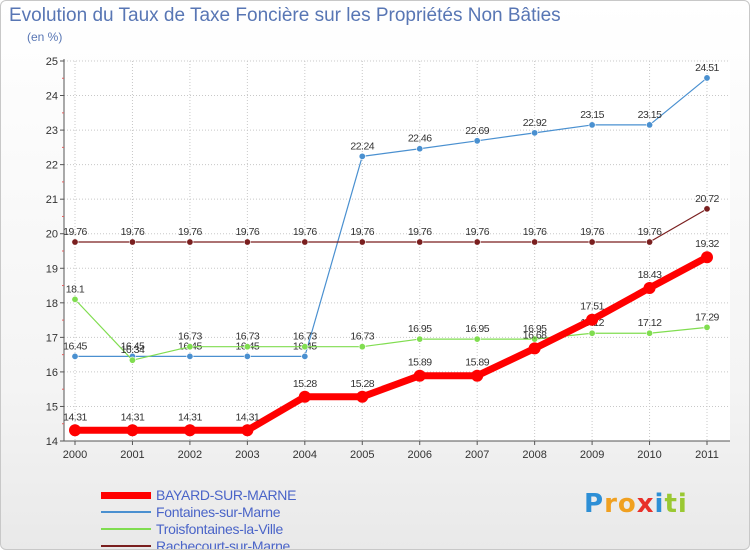 The height and width of the screenshot is (550, 750). What do you see at coordinates (75, 346) in the screenshot?
I see `data-label-1: 16.45` at bounding box center [75, 346].